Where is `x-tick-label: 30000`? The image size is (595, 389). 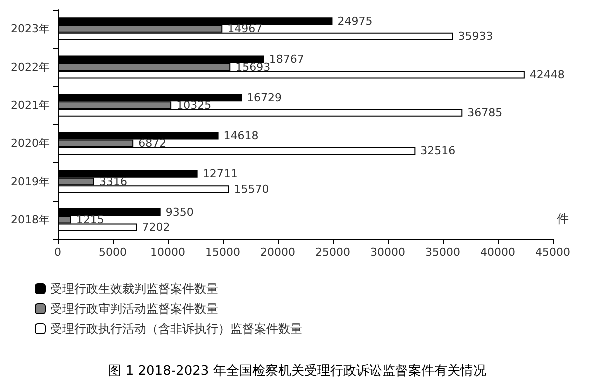 x-tick-label: 30000 is located at coordinates (388, 252).